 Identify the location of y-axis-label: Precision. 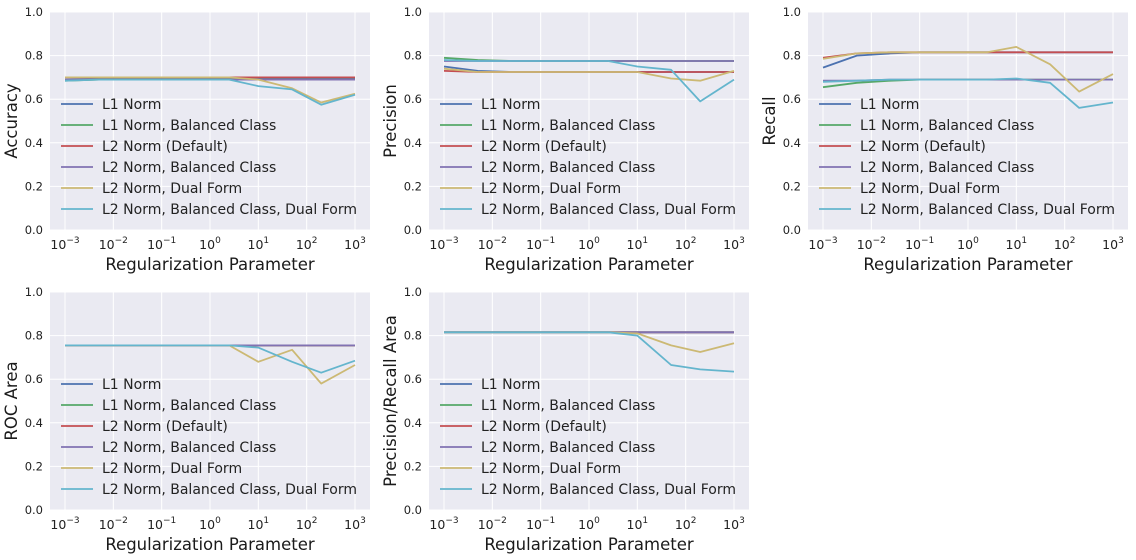
(390, 121).